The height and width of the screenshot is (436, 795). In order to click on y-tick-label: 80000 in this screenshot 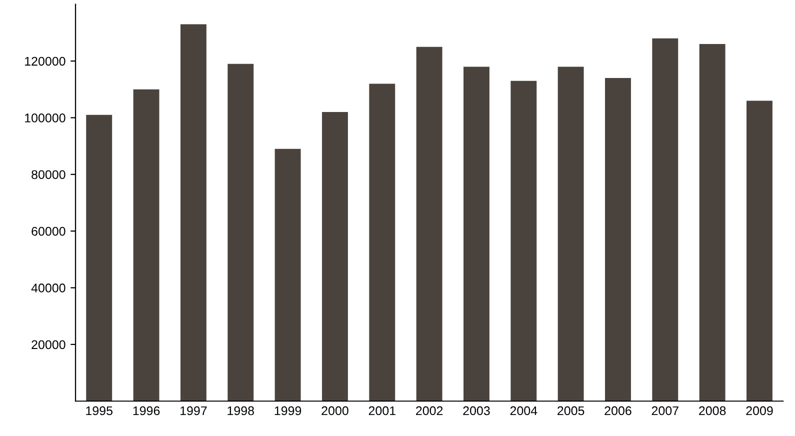, I will do `click(49, 175)`.